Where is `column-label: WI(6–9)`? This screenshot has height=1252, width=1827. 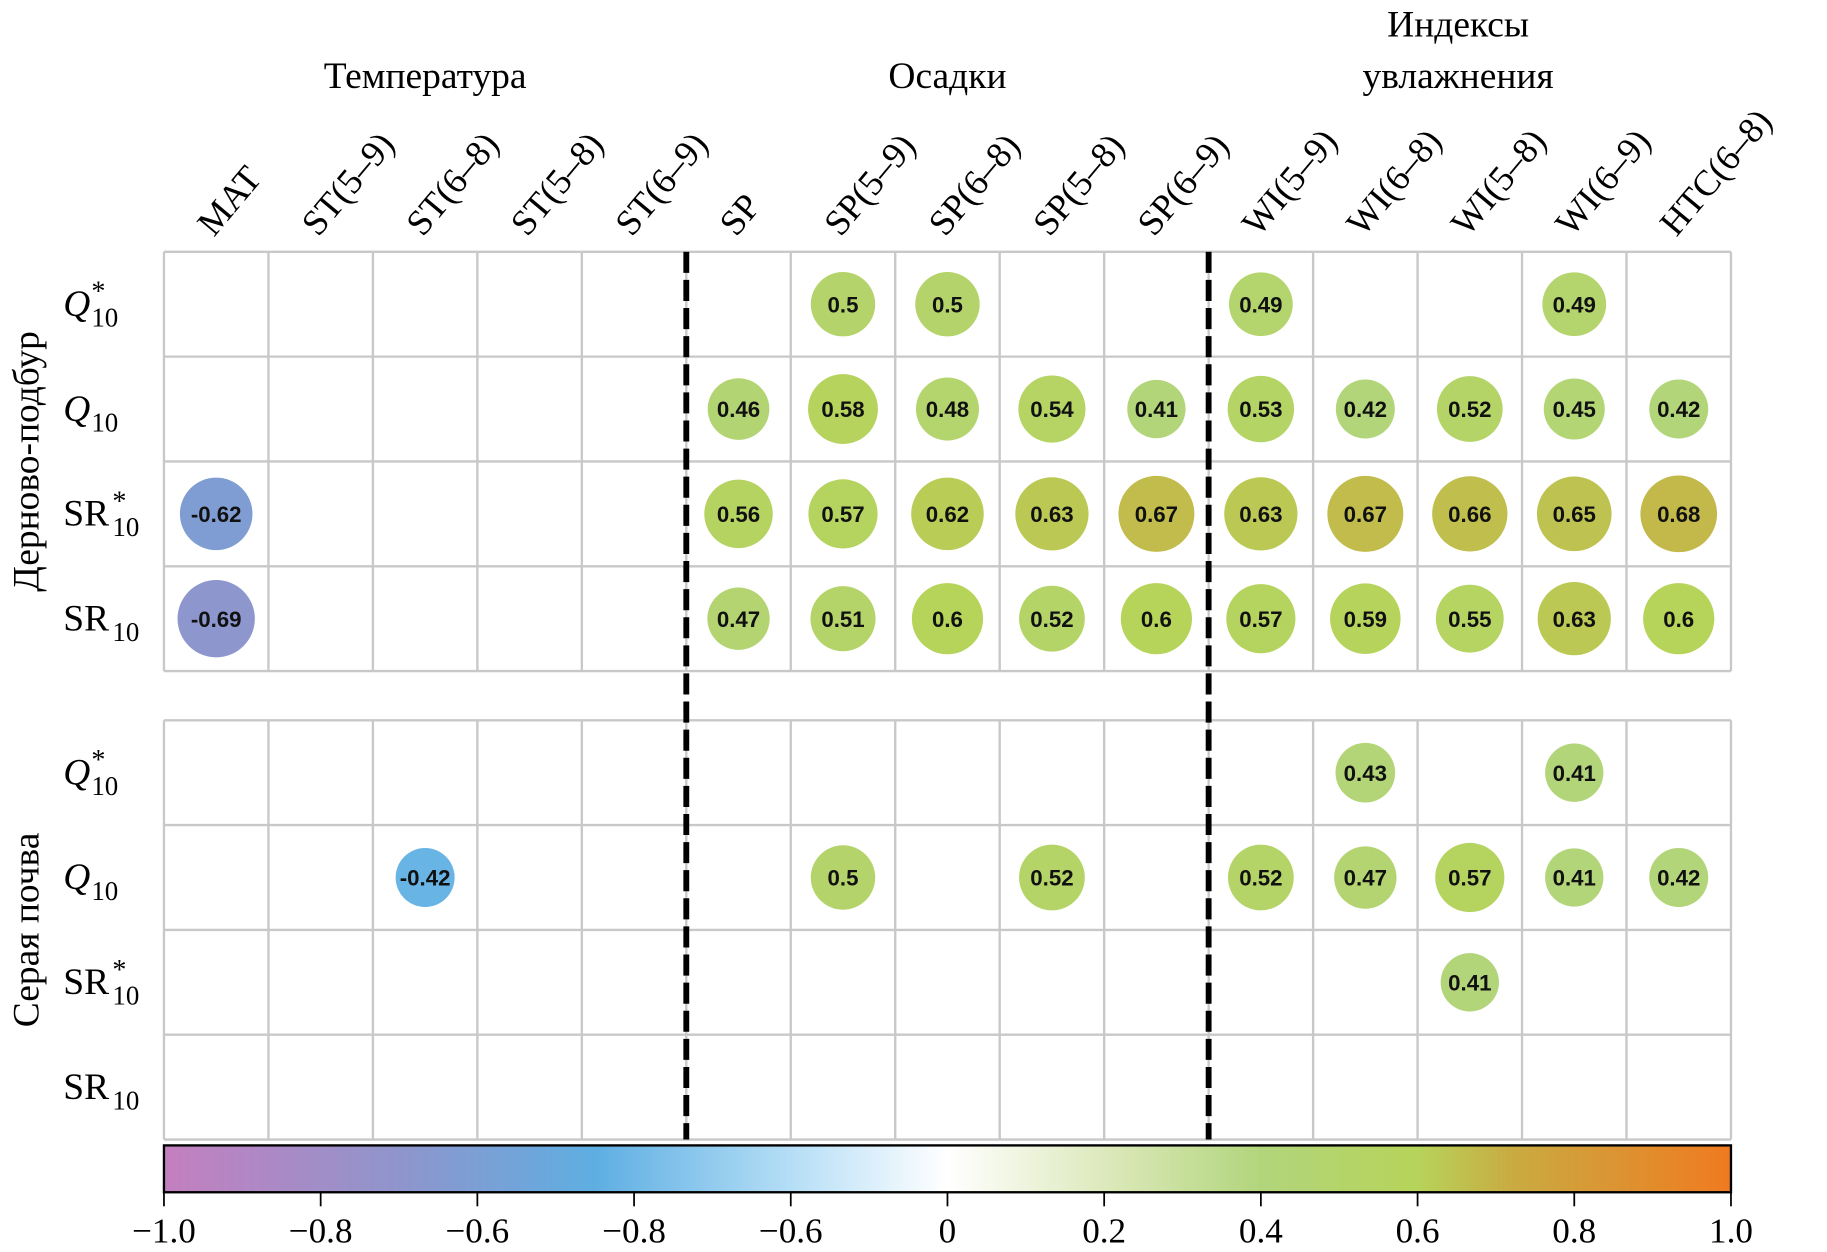 column-label: WI(6–9) is located at coordinates (1602, 181).